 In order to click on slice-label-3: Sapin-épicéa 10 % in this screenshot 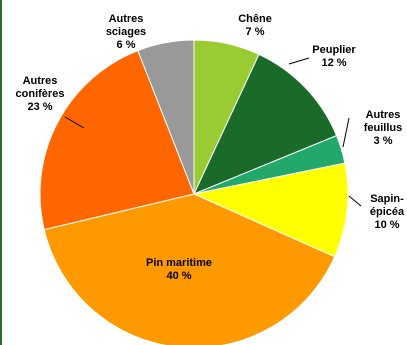, I will do `click(387, 212)`.